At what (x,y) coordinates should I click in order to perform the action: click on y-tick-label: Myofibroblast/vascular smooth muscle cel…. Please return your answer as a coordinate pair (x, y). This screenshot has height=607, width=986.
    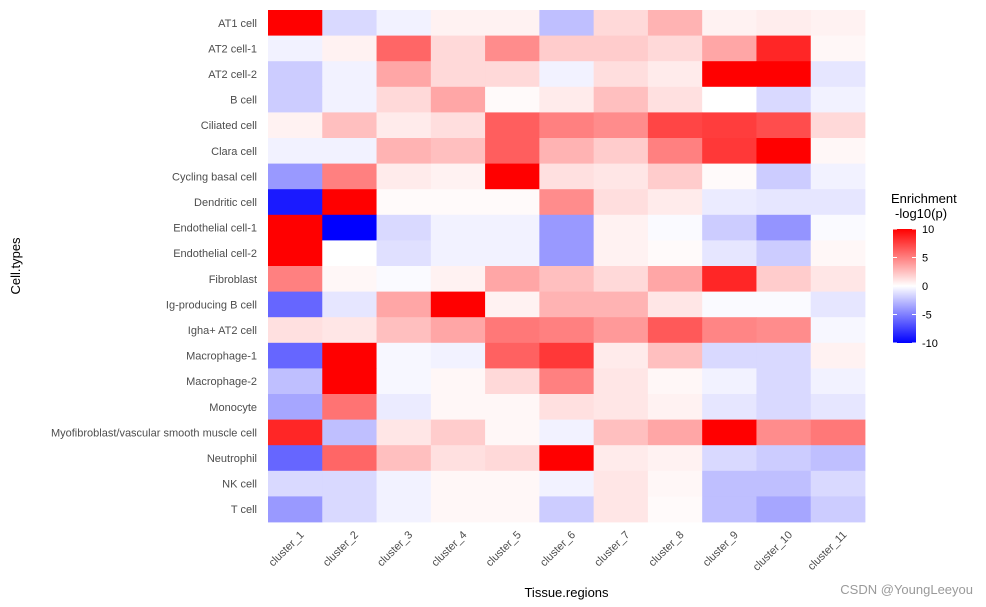
    Looking at the image, I should click on (154, 433).